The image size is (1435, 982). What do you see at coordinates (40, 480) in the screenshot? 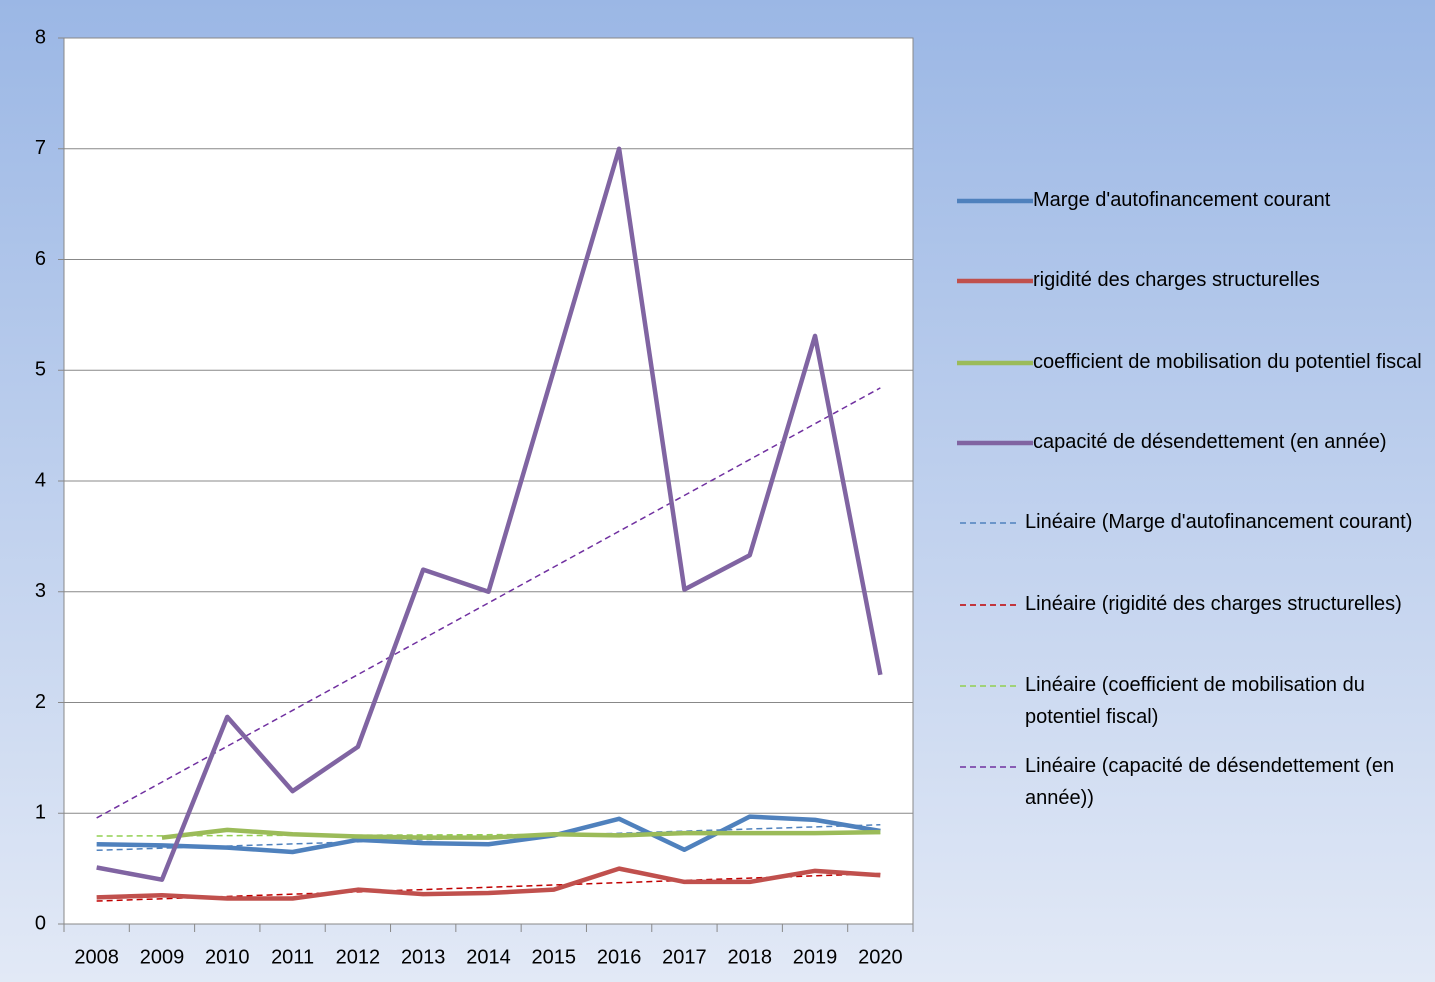
I see `y-tick-label: 4` at bounding box center [40, 480].